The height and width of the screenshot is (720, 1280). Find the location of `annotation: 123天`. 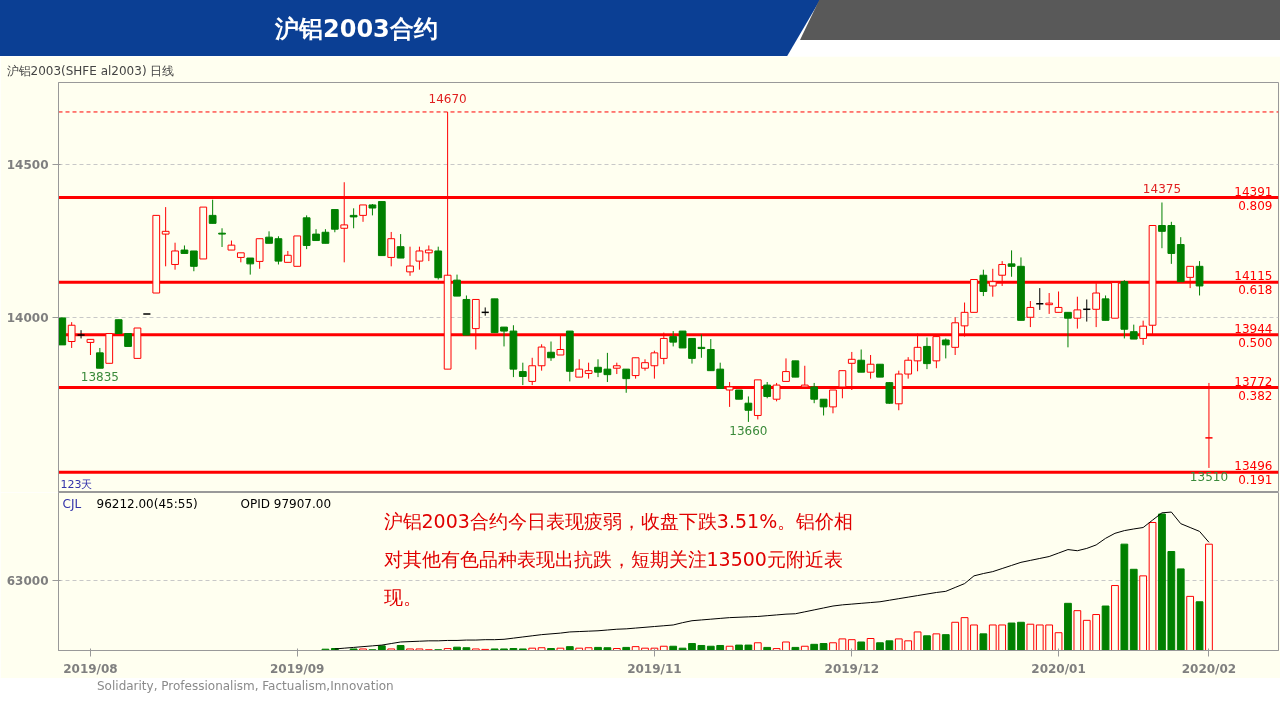

annotation: 123天 is located at coordinates (76, 484).